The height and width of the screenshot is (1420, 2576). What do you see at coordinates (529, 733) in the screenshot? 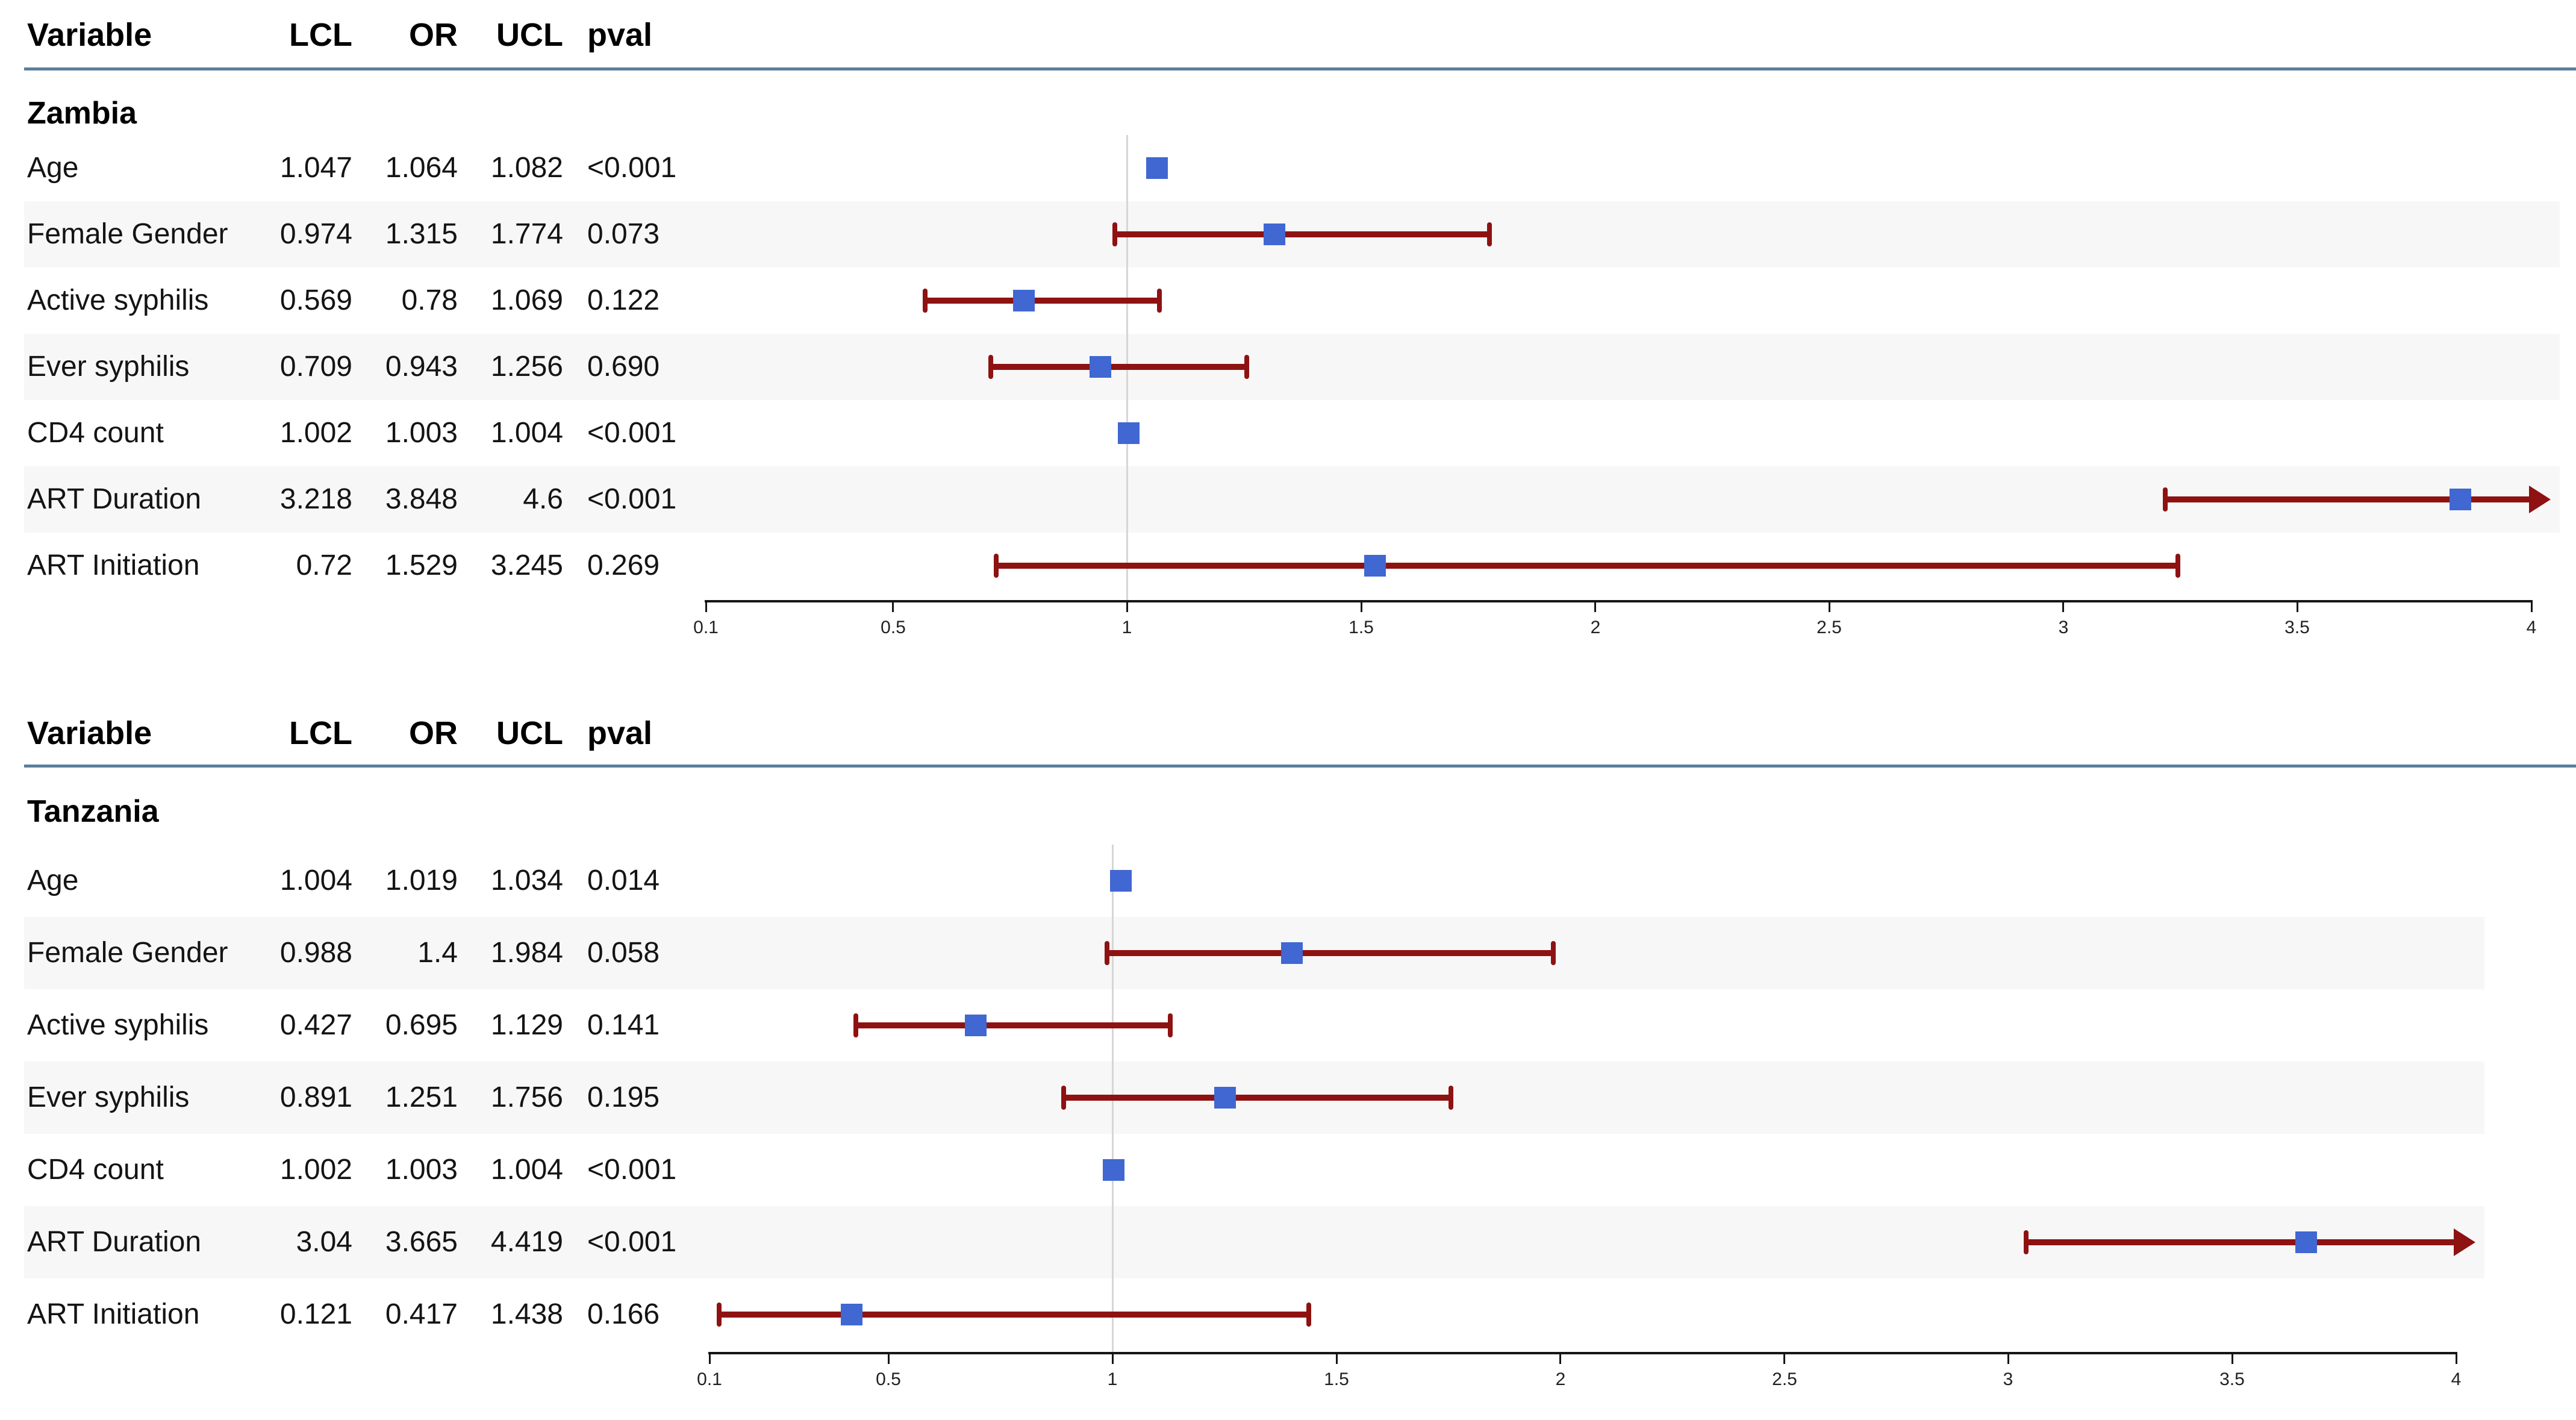
I see `column-header-ucl: UCL` at bounding box center [529, 733].